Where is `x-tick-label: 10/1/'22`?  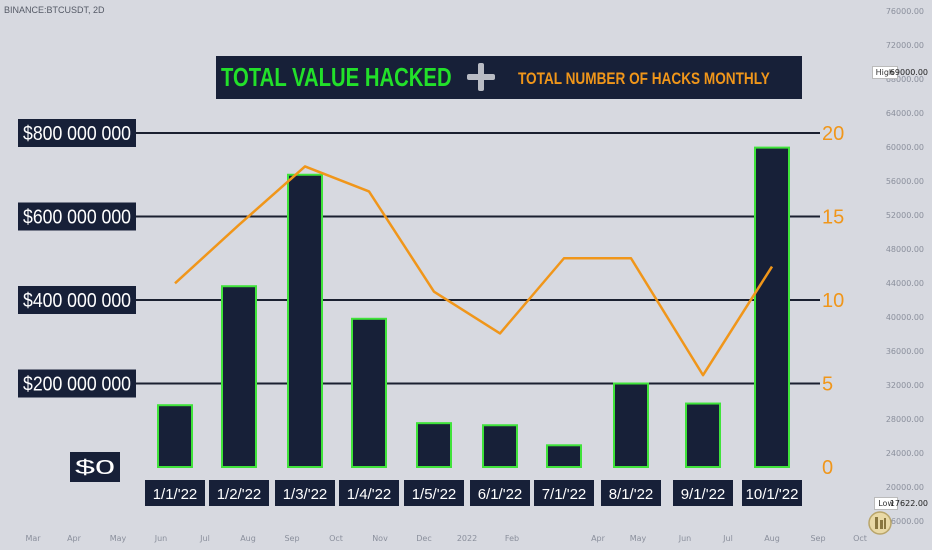
x-tick-label: 10/1/'22 is located at coordinates (772, 494).